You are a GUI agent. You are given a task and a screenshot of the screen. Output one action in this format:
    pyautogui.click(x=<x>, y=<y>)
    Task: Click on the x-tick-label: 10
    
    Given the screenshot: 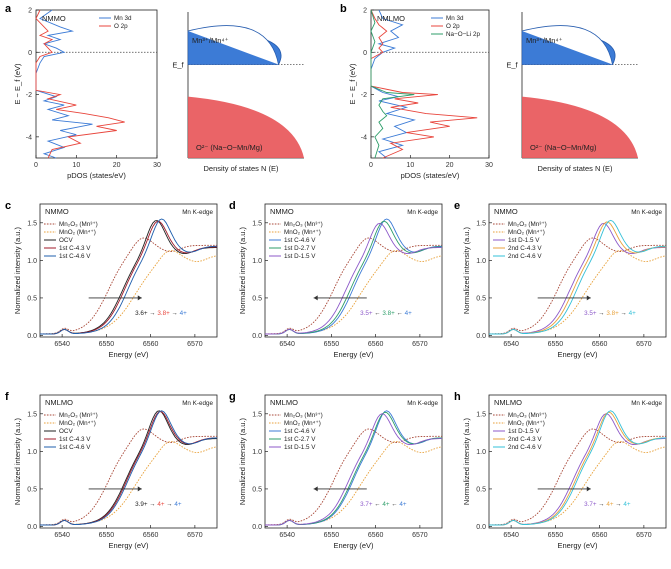 What is the action you would take?
    pyautogui.click(x=76, y=165)
    